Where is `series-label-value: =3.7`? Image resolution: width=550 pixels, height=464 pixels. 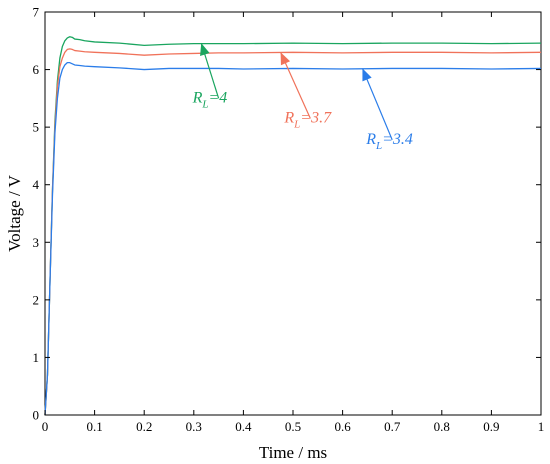
series-label-value: =3.7 is located at coordinates (316, 118).